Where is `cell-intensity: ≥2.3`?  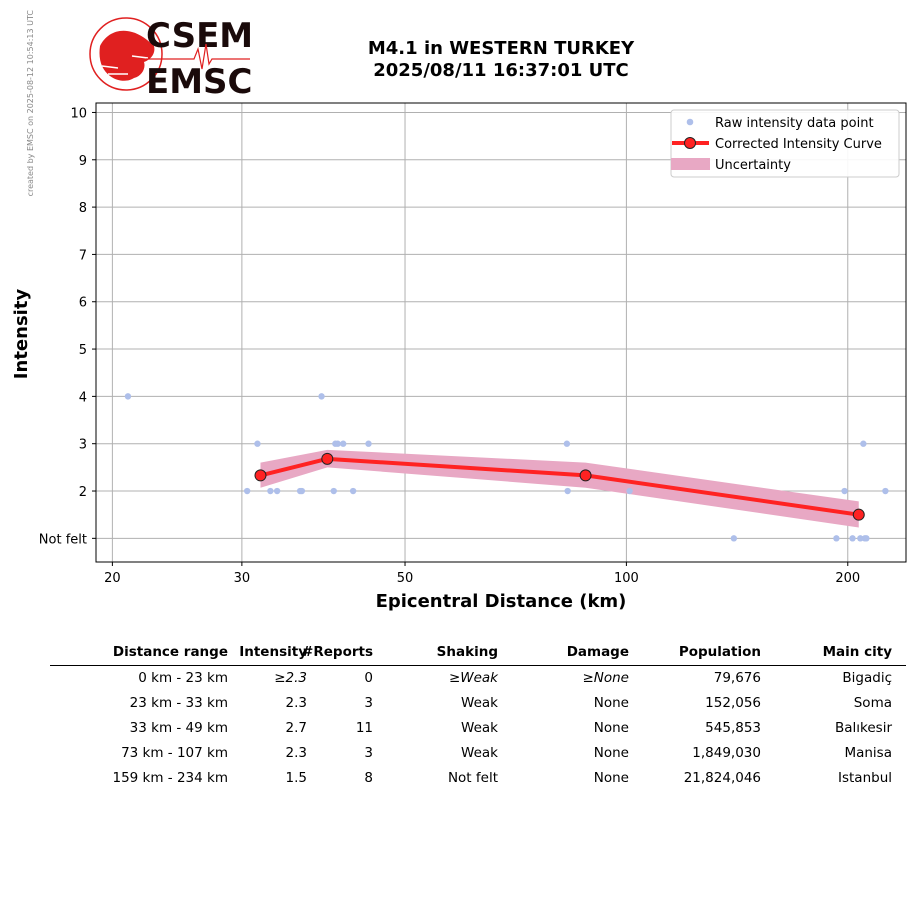 cell-intensity: ≥2.3 is located at coordinates (290, 678).